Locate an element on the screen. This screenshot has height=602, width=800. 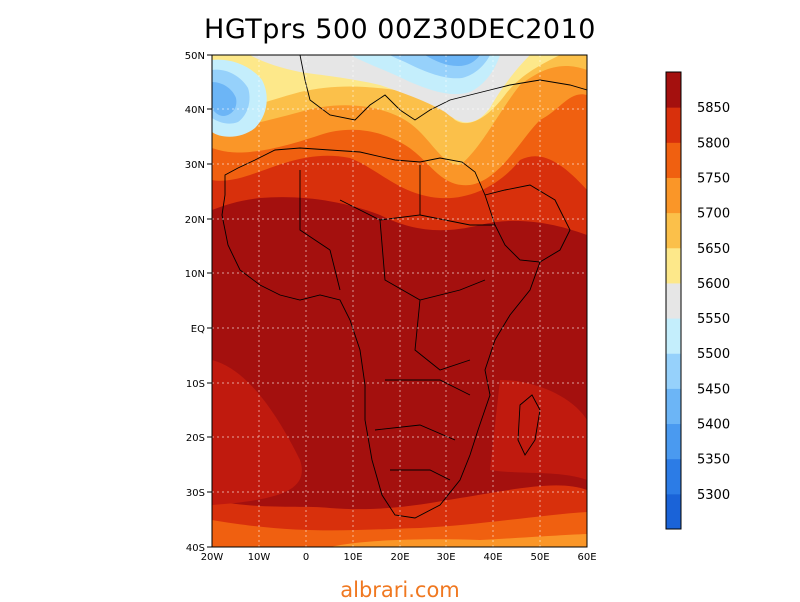
lat-label: 40N is located at coordinates (195, 110).